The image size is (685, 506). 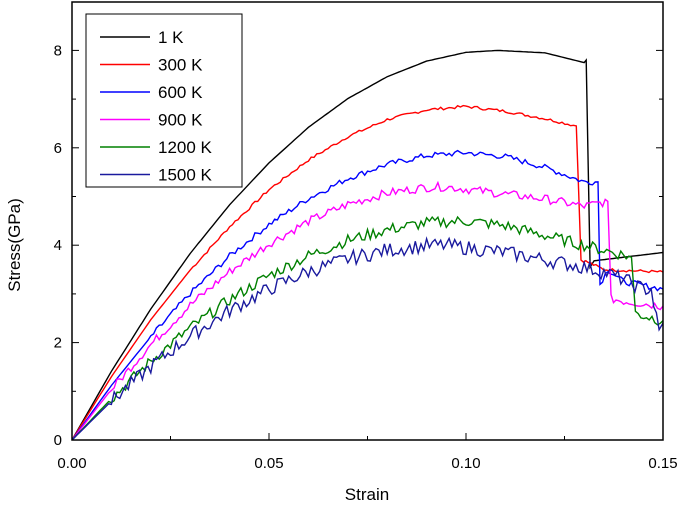 I want to click on legend-label: 1200 K, so click(x=185, y=147).